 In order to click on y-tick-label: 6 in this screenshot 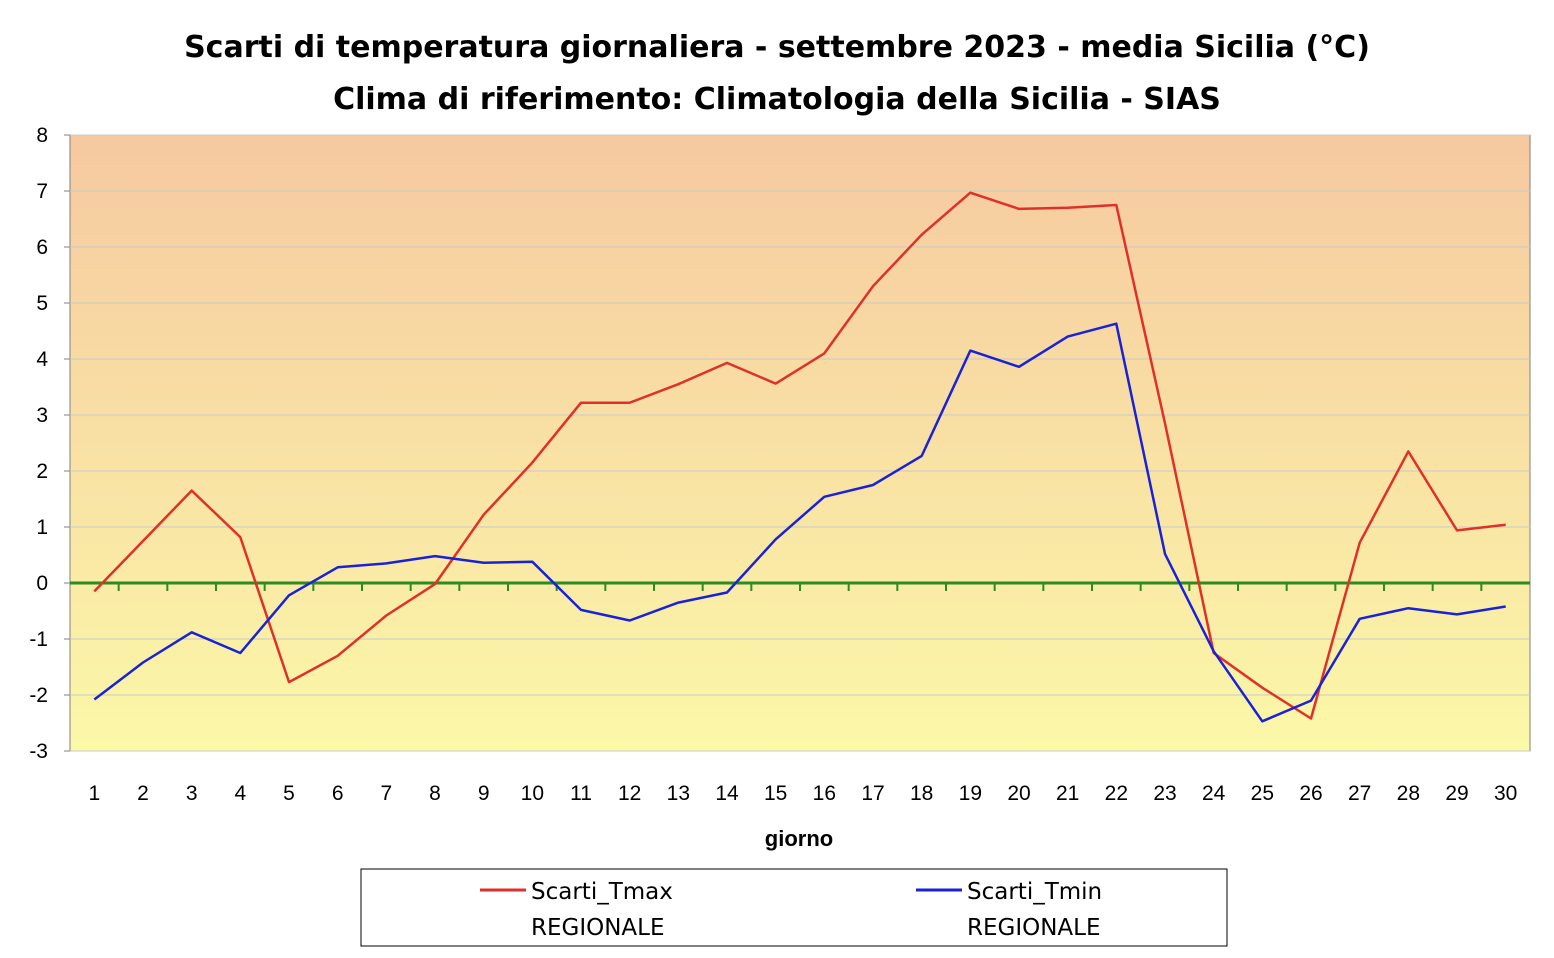, I will do `click(42, 247)`.